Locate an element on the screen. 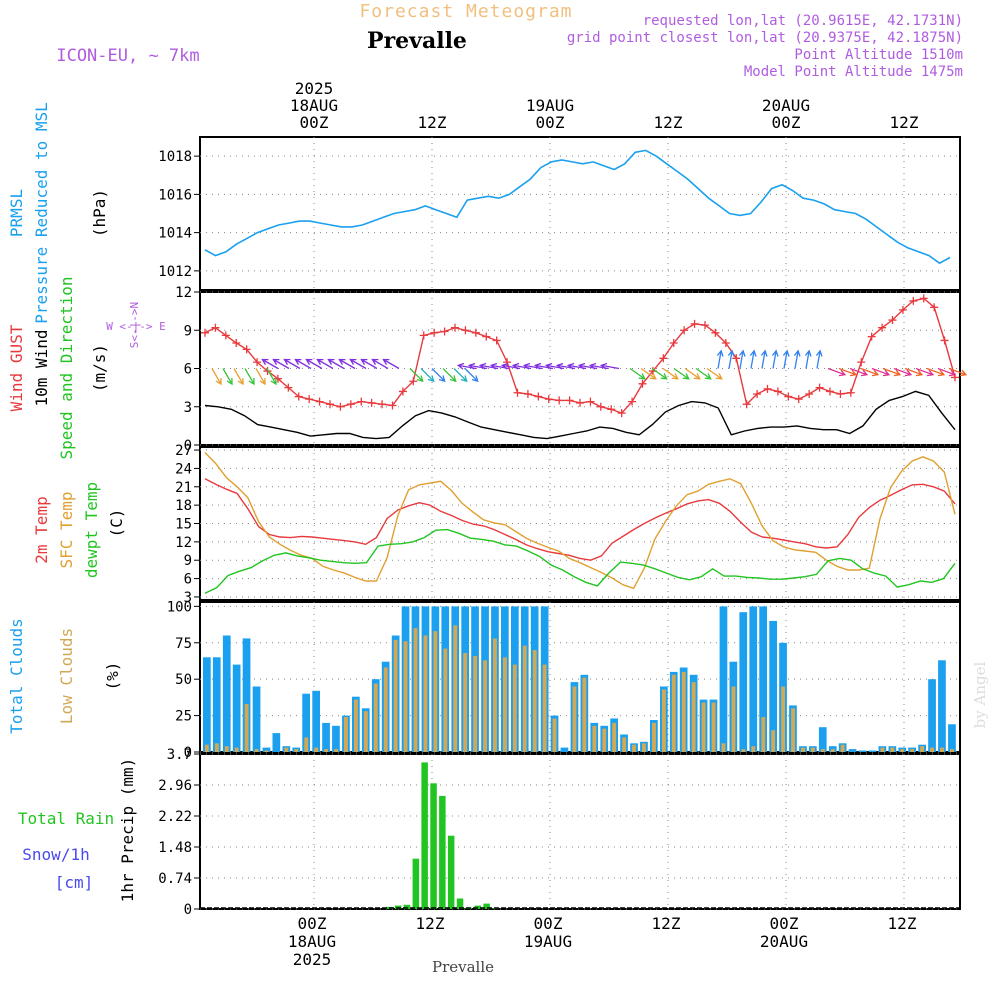  bottom-time-label: 19AUG is located at coordinates (548, 941).